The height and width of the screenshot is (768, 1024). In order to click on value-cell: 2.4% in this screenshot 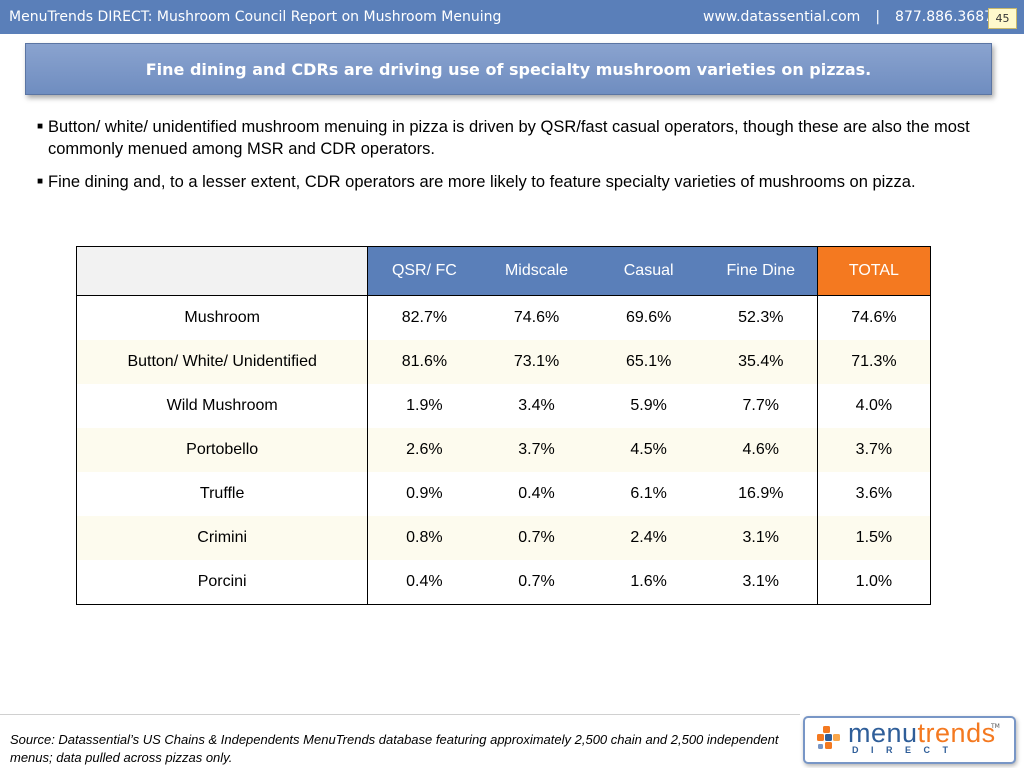, I will do `click(648, 538)`.